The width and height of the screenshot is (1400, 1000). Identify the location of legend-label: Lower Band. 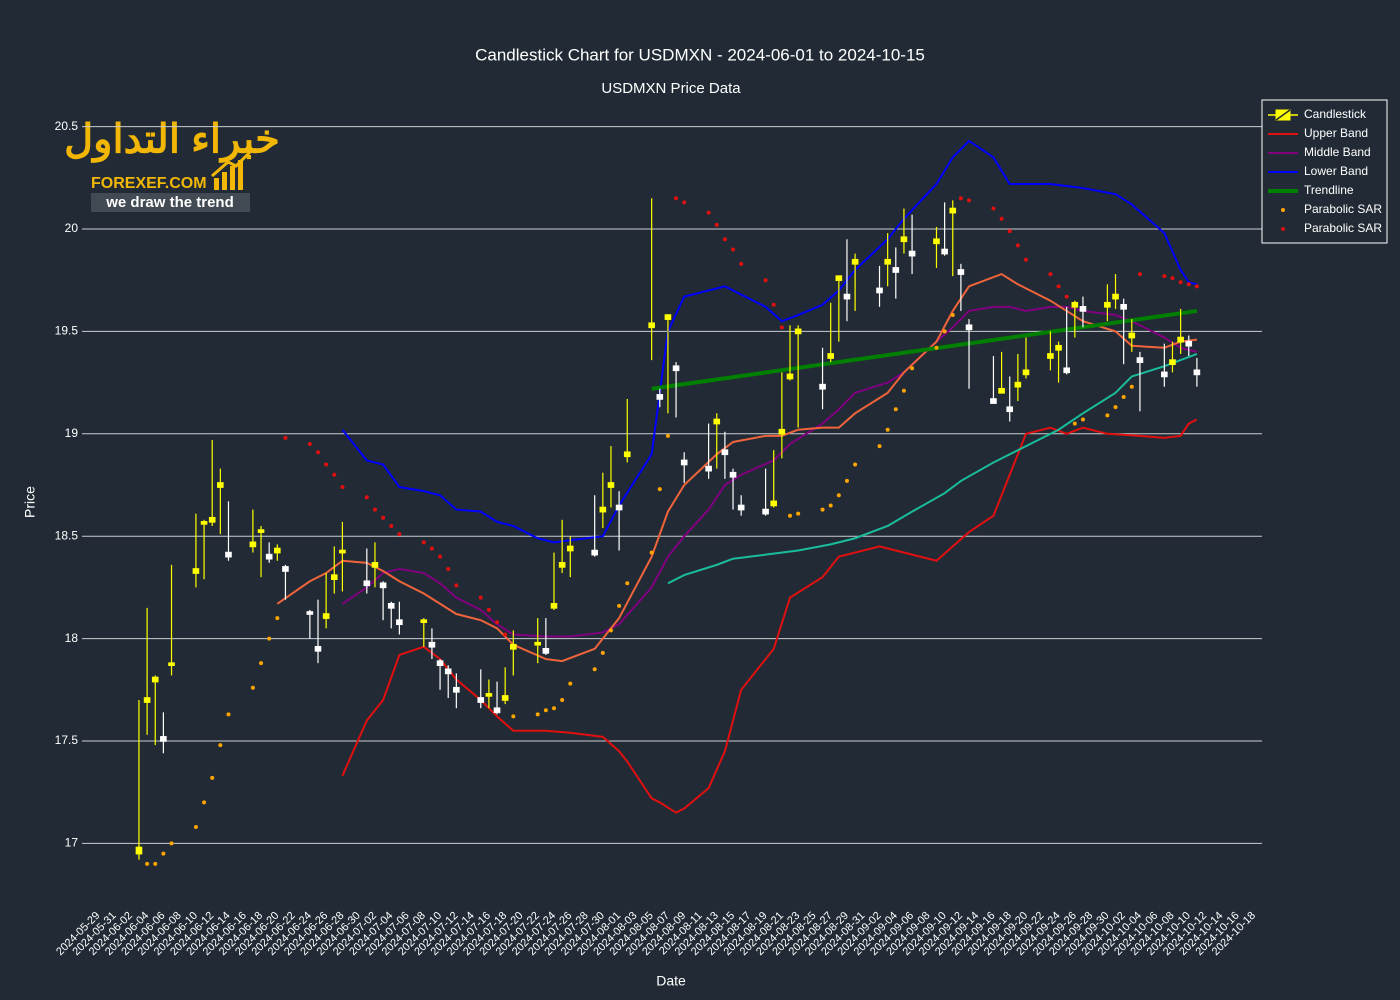
(1336, 171).